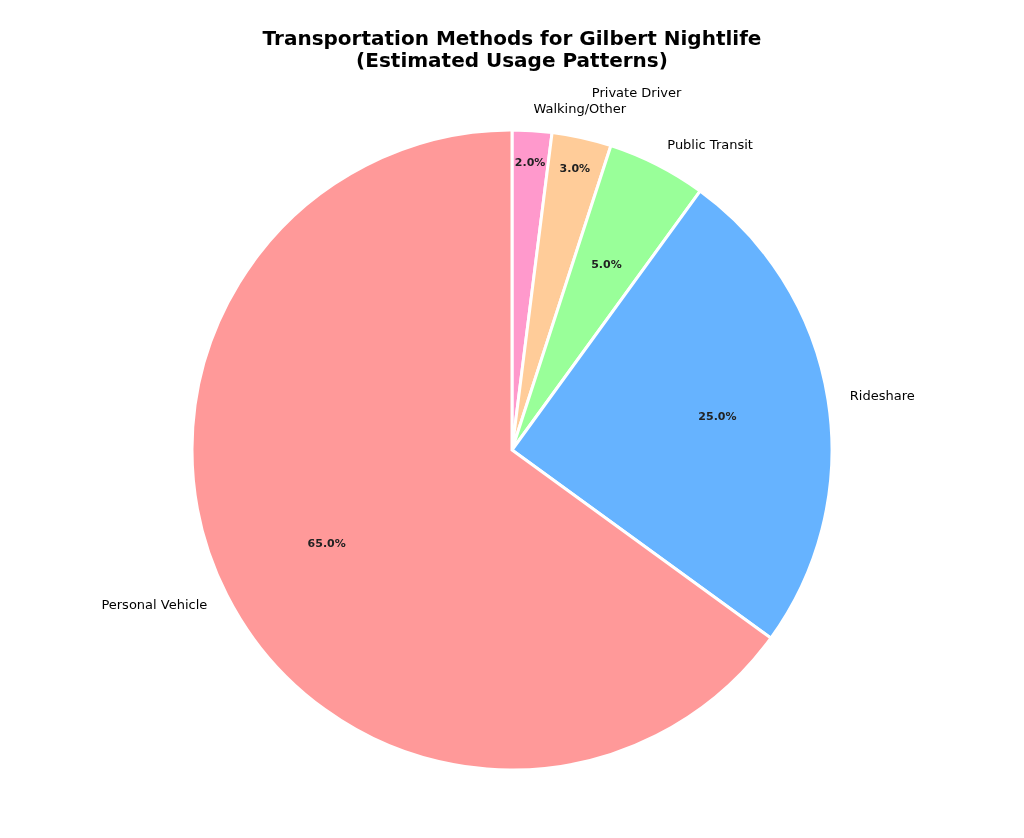 This screenshot has height=838, width=1024. I want to click on data-label: 65.0%, so click(326, 544).